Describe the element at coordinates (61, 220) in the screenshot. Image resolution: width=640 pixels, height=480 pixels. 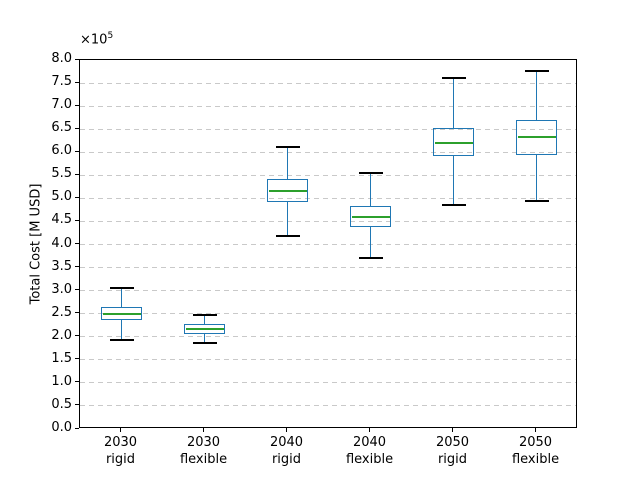
I see `y-tick-label: 4.5` at that location.